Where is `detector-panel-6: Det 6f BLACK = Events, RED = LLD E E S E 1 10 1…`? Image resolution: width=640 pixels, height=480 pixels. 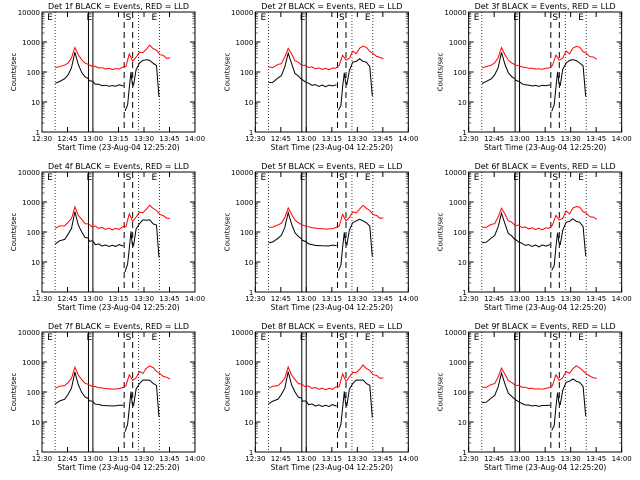 detector-panel-6: Det 6f BLACK = Events, RED = LLD E E S E 1 10 1… is located at coordinates (534, 237).